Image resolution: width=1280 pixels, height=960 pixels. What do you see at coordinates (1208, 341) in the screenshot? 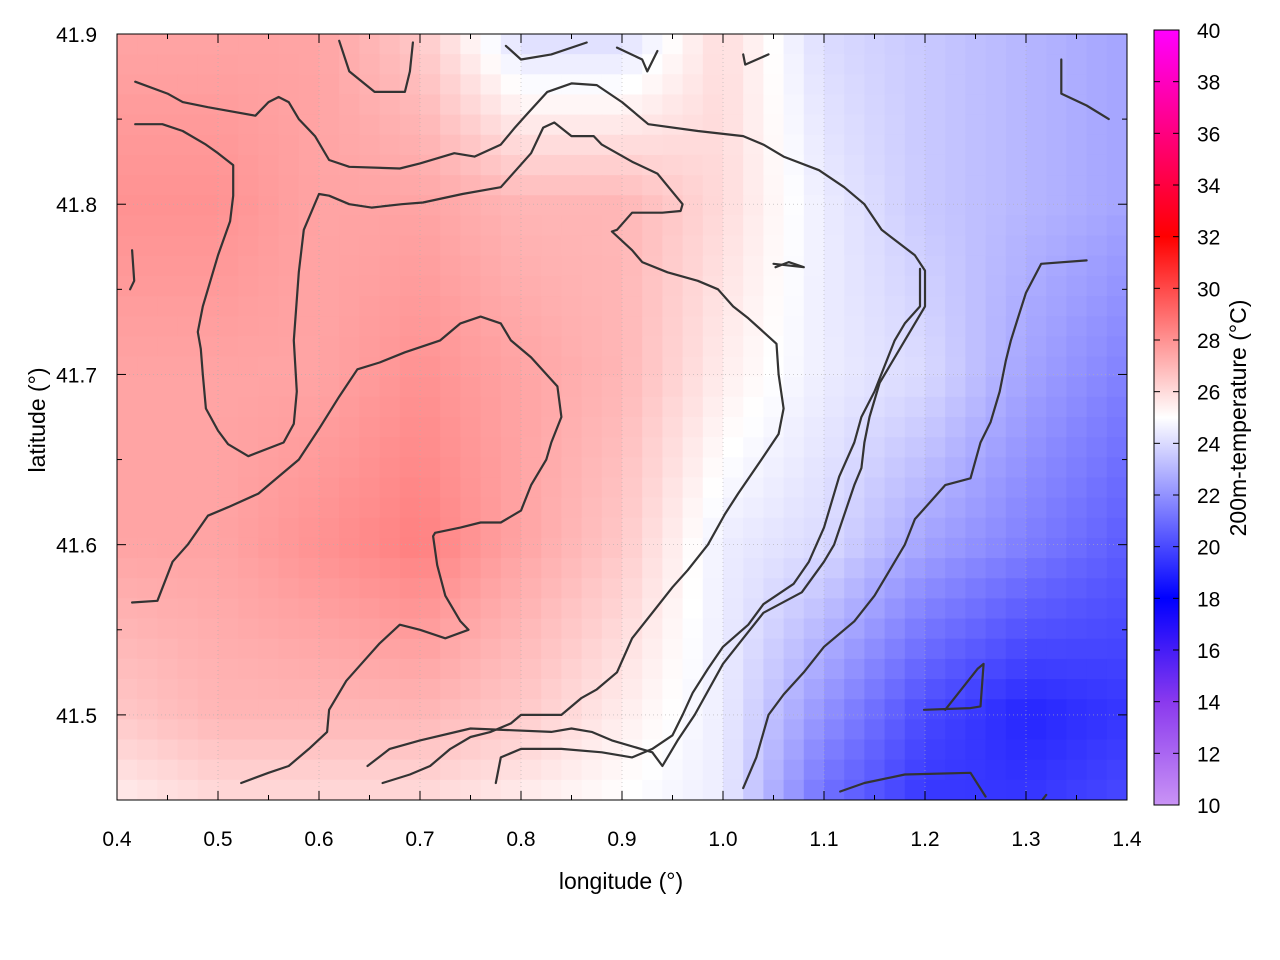
I see `colorbar-tick-label: 28` at bounding box center [1208, 341].